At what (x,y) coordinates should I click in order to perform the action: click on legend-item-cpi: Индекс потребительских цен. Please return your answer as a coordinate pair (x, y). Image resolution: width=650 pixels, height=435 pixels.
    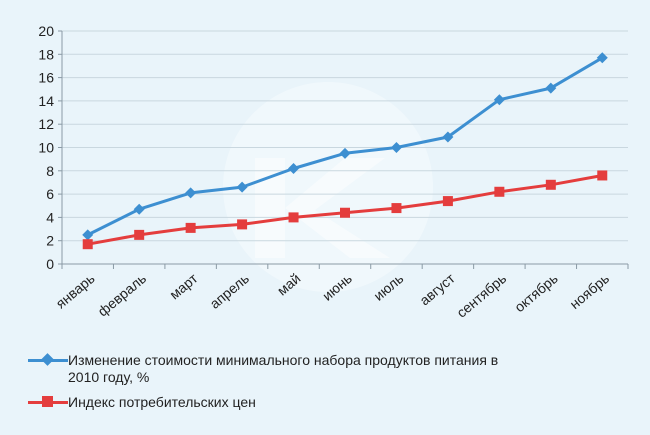
    Looking at the image, I should click on (328, 402).